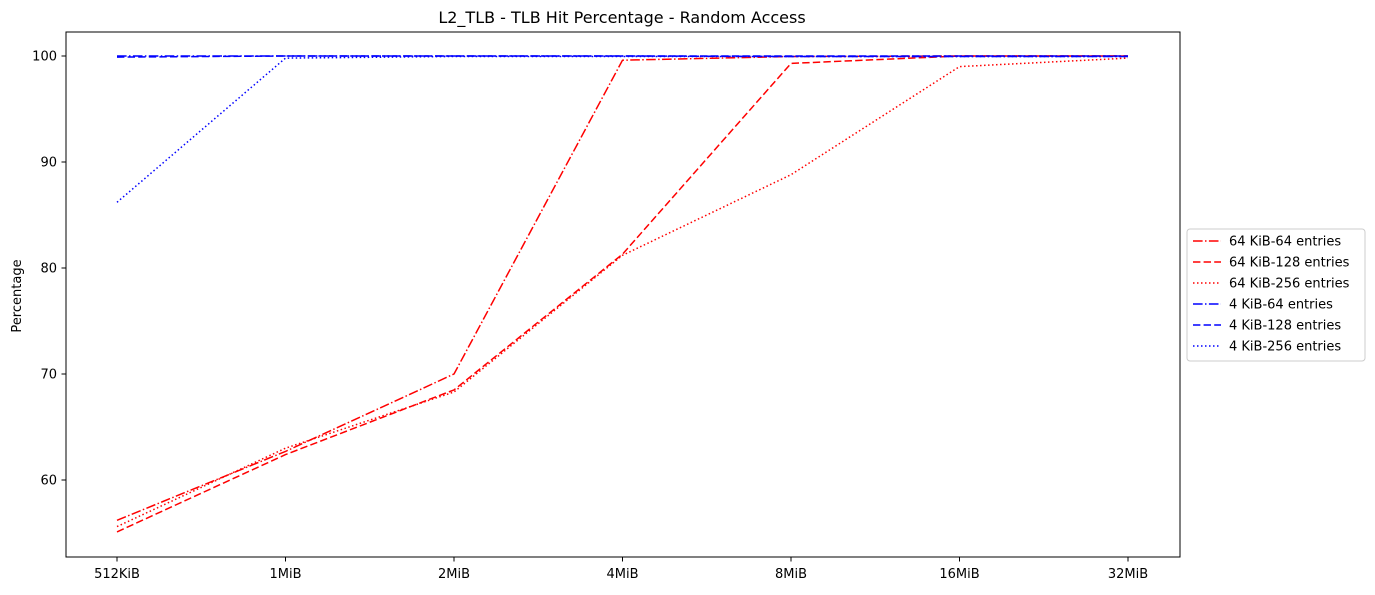  What do you see at coordinates (1128, 574) in the screenshot?
I see `x-tick-label: 32MiB` at bounding box center [1128, 574].